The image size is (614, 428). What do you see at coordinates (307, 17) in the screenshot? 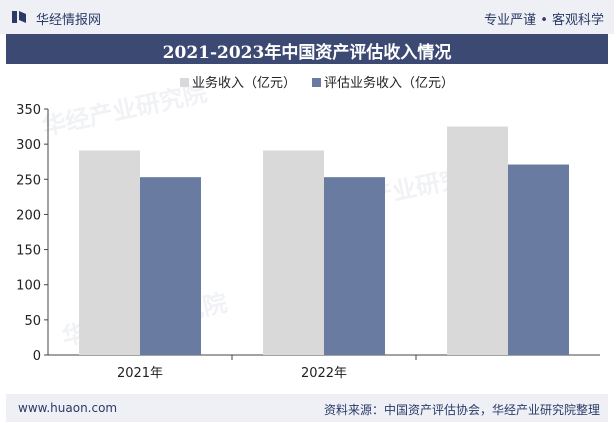
I see `top-bar: 华经情报网 专业严谨 • 客观科学` at bounding box center [307, 17].